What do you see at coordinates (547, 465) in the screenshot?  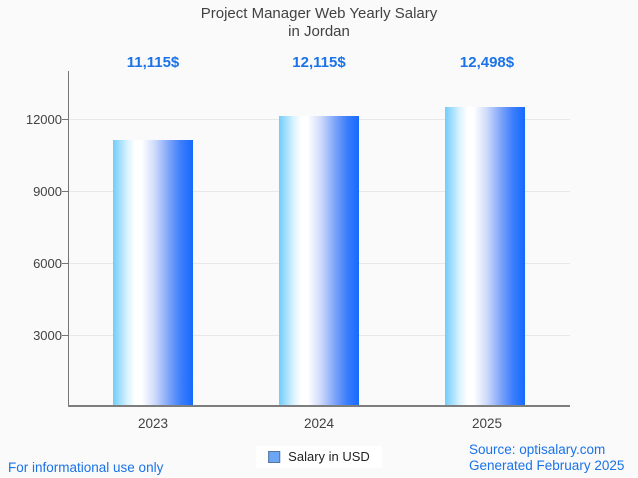 I see `generated-date: Generated February 2025` at bounding box center [547, 465].